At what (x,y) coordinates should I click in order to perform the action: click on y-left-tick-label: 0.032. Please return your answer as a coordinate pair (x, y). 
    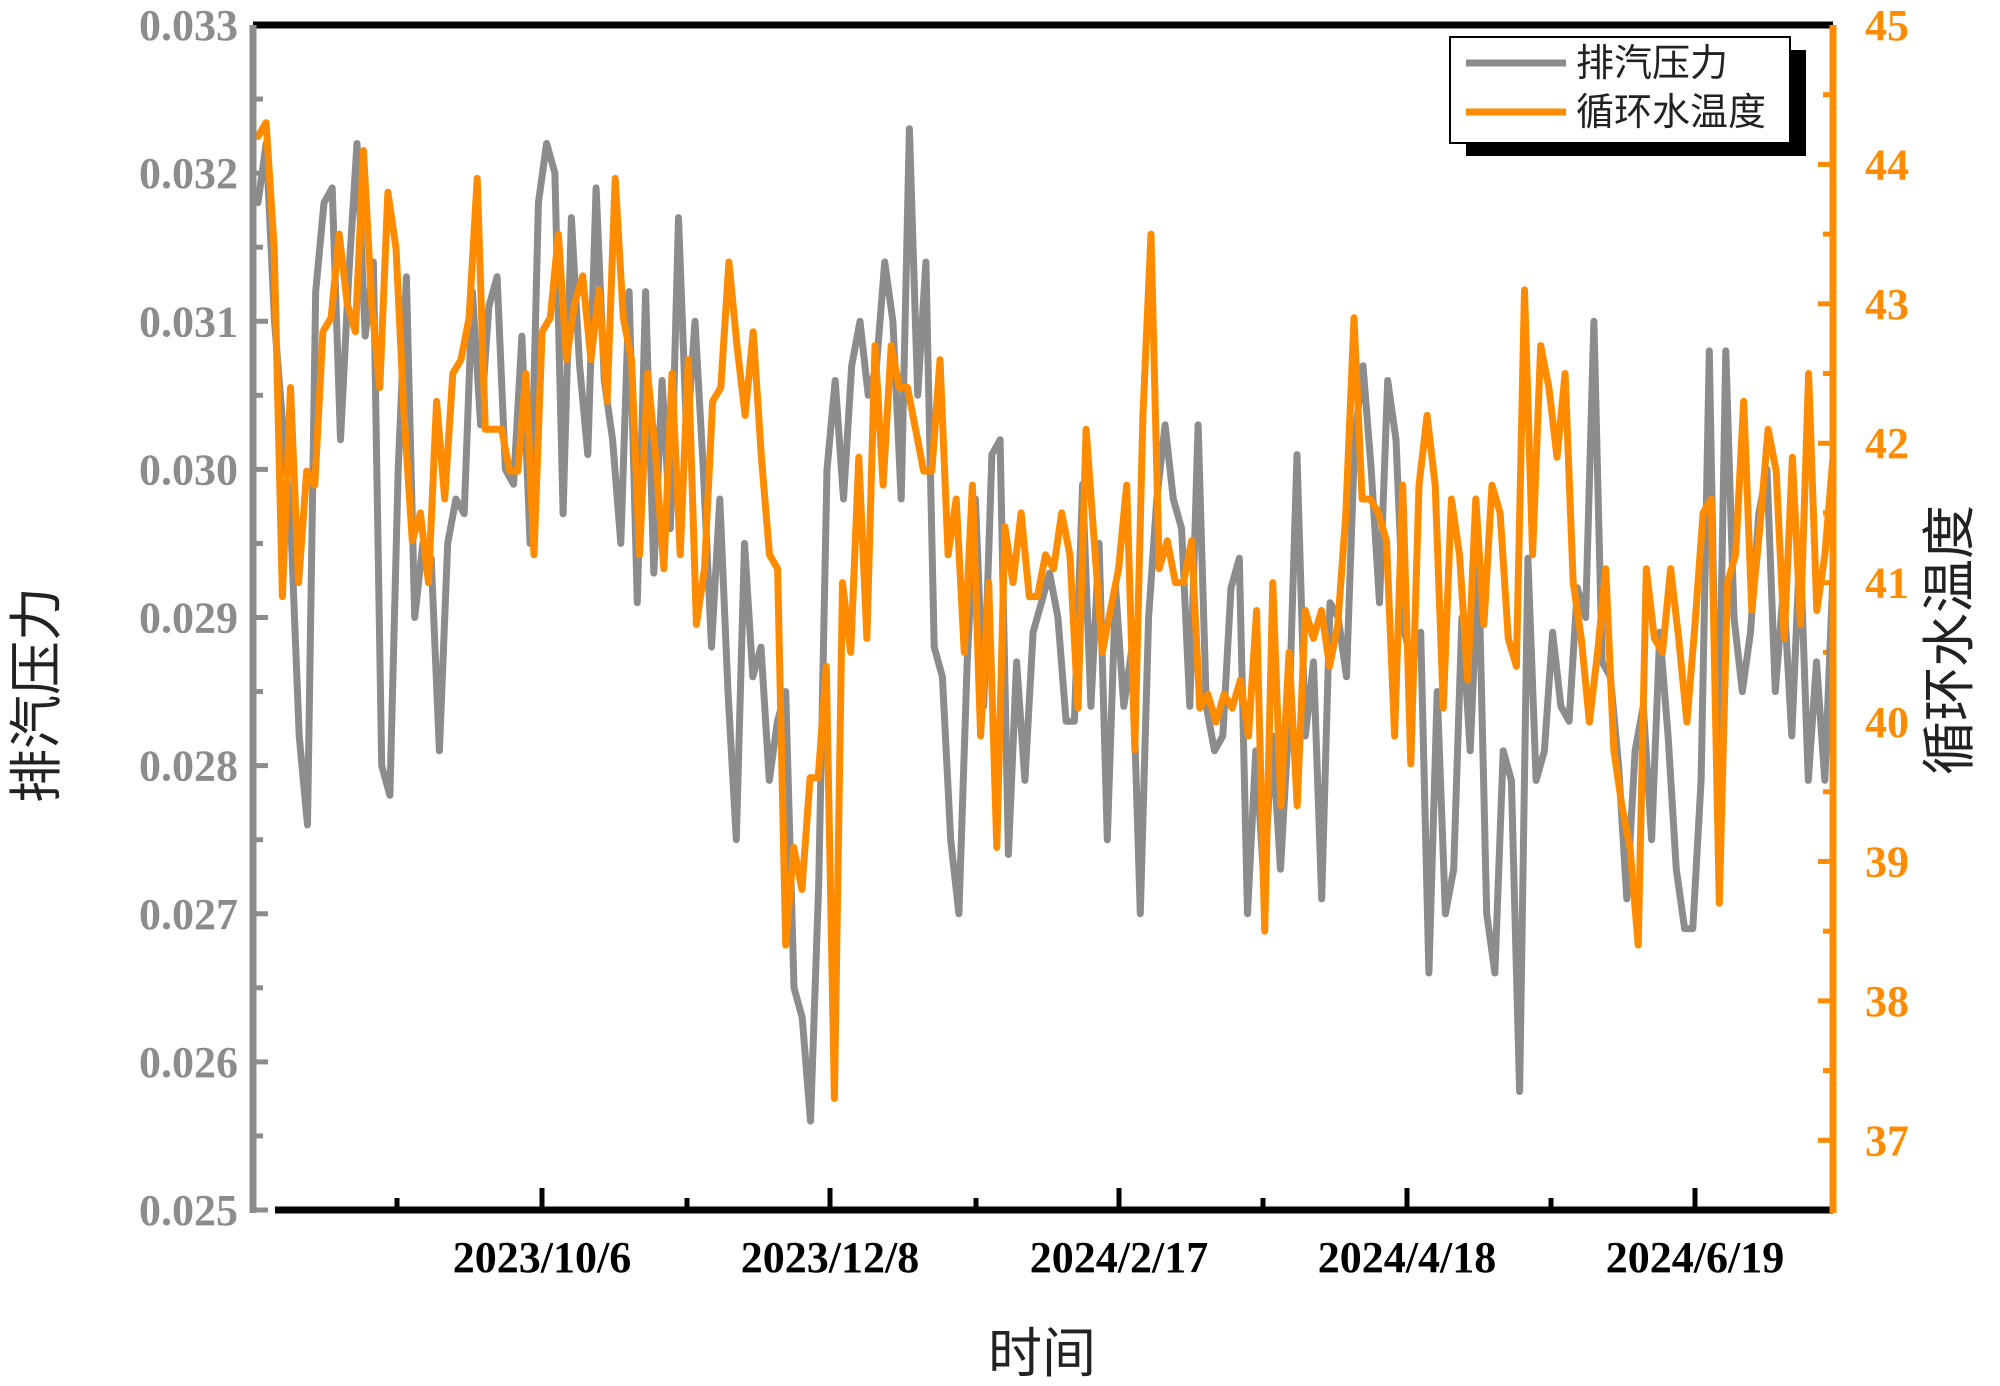
    Looking at the image, I should click on (188, 173).